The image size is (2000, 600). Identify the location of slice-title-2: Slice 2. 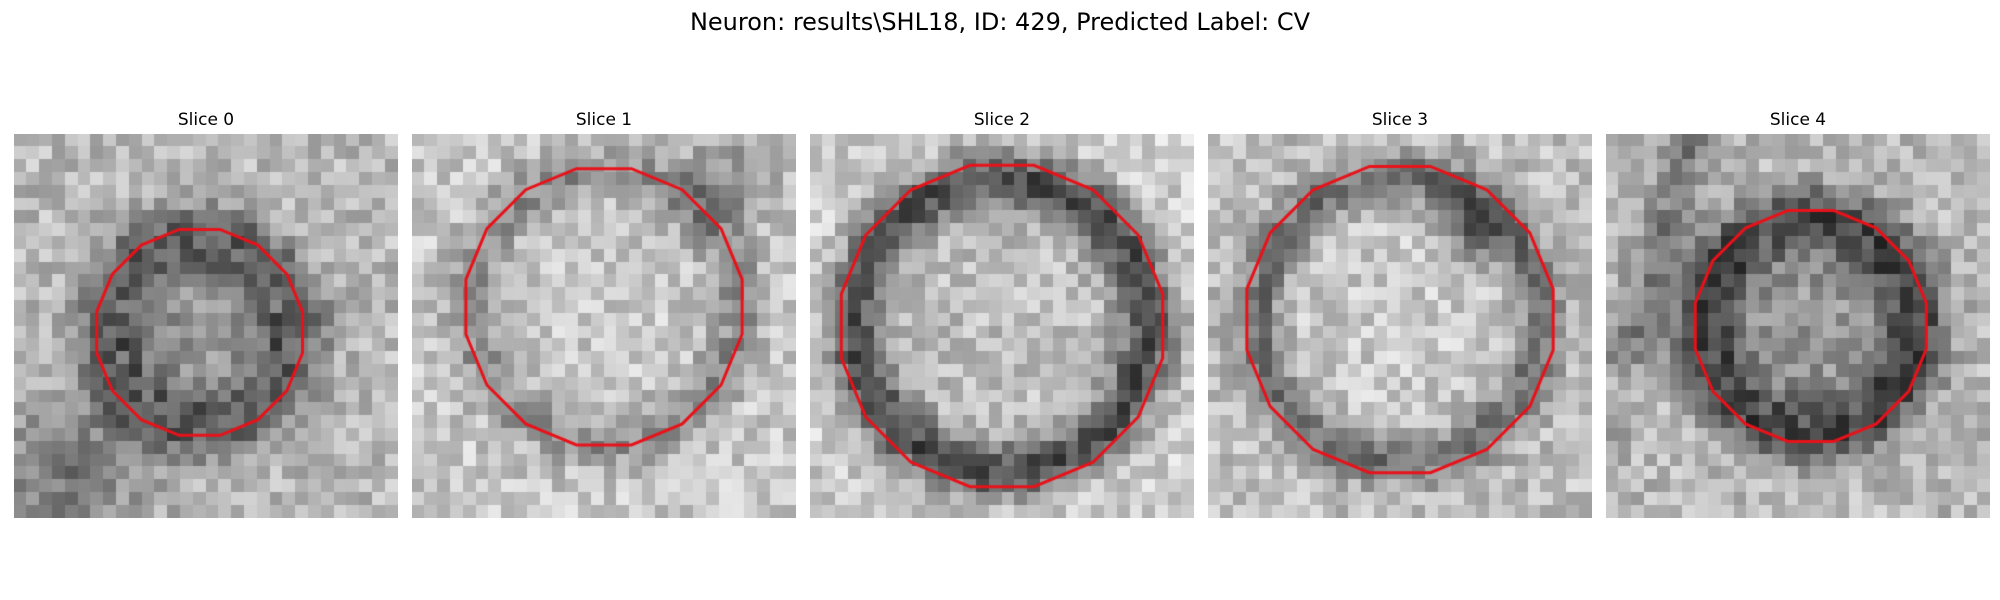
(1002, 120).